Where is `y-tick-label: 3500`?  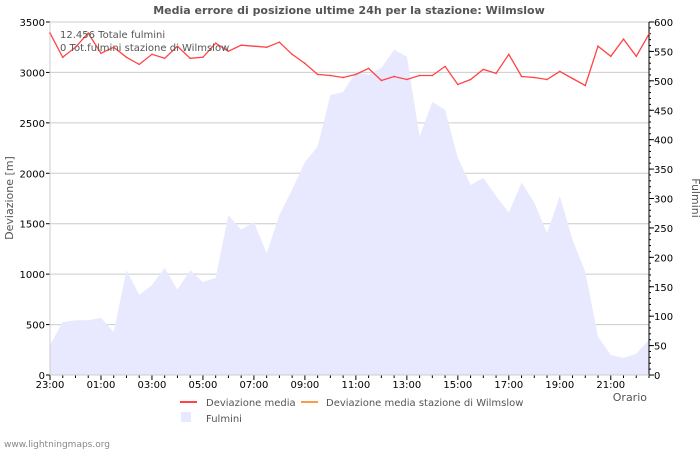 y-tick-label: 3500 is located at coordinates (32, 23).